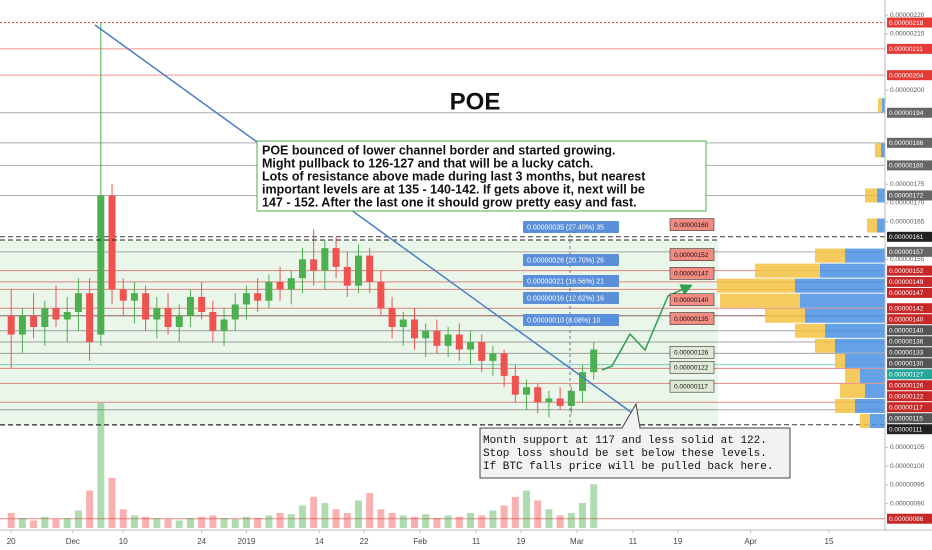 Image resolution: width=932 pixels, height=550 pixels. I want to click on level-label: 0.00000130, so click(906, 363).